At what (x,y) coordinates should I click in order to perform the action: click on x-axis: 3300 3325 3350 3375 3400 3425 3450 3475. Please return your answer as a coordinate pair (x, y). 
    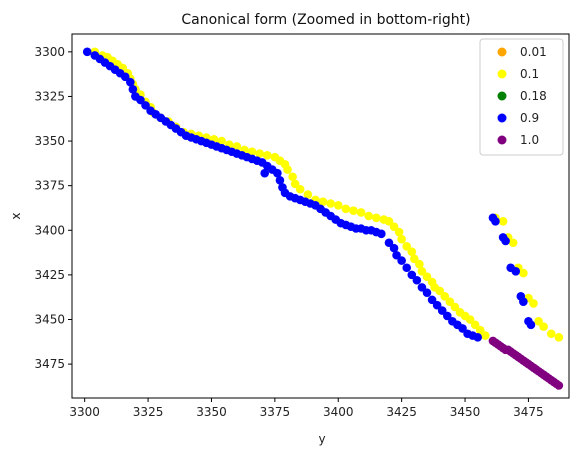
    Looking at the image, I should click on (306, 408).